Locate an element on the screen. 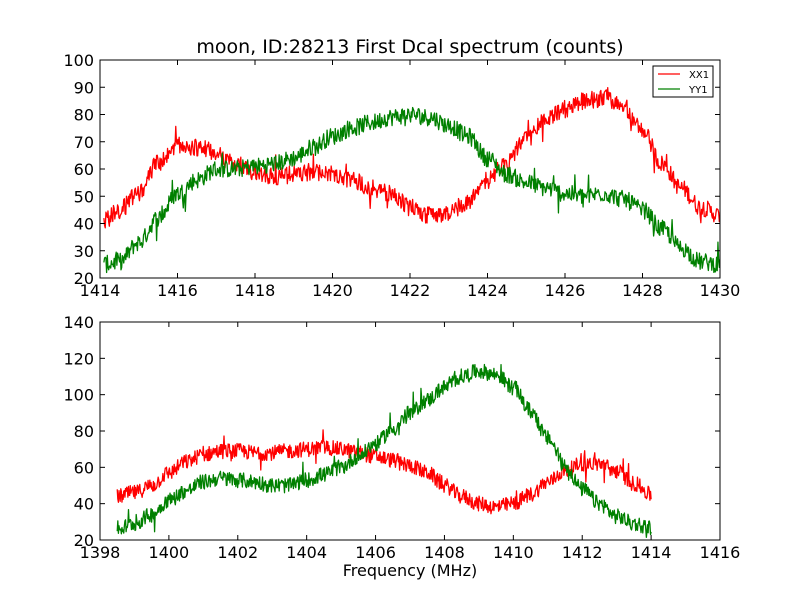  x-tick-label: 1400 is located at coordinates (169, 552).